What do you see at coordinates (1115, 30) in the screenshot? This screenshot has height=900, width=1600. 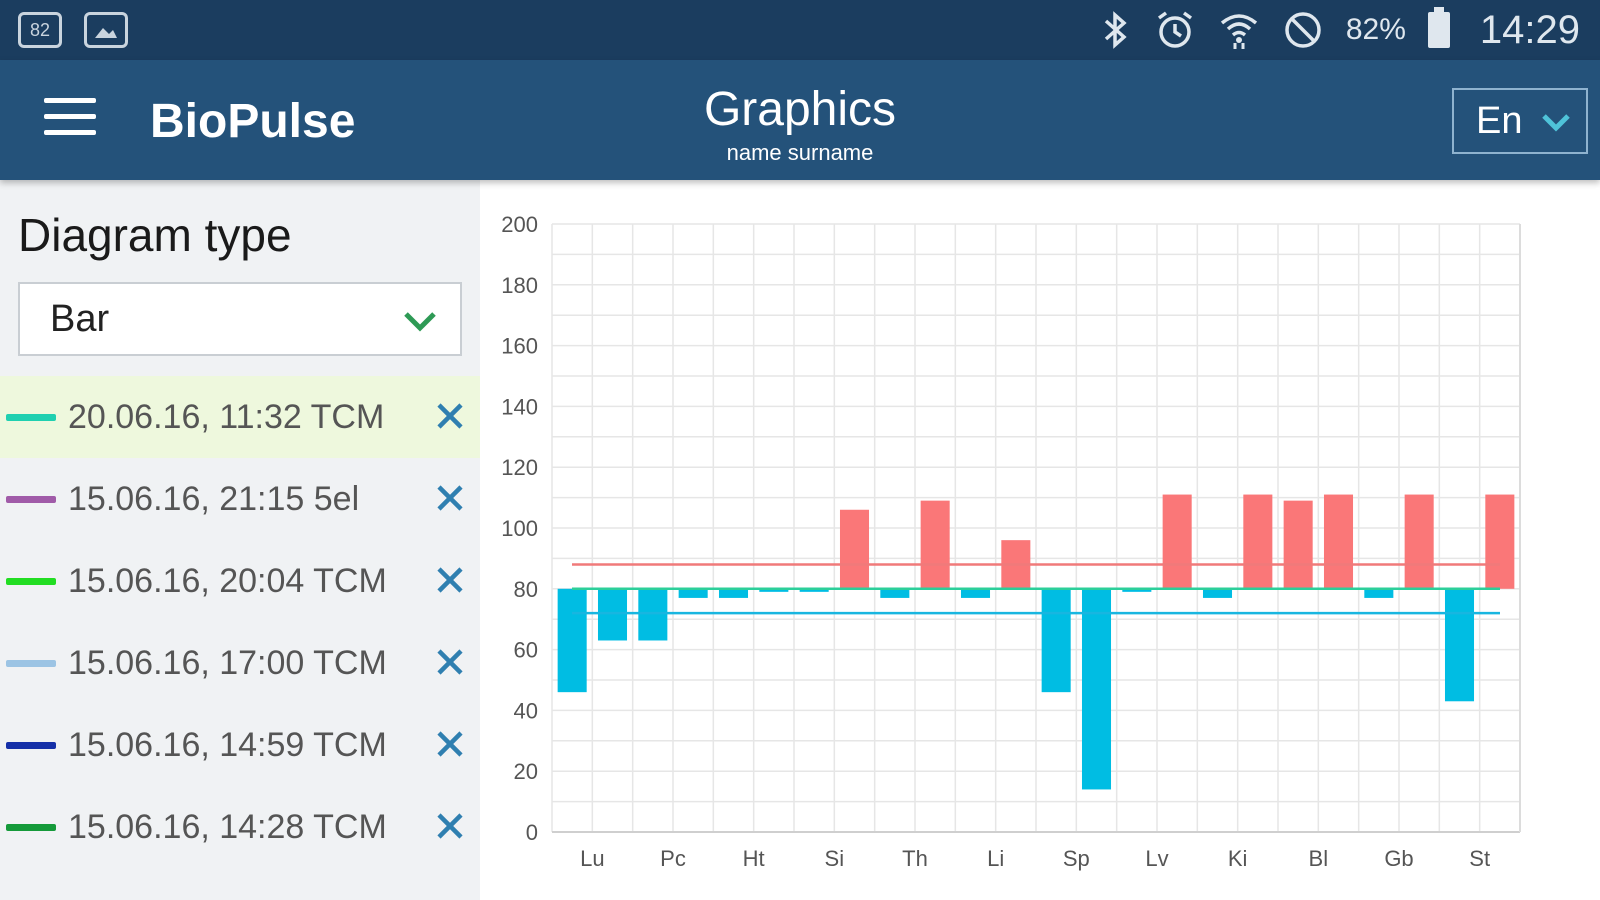 I see `bluetooth-icon` at bounding box center [1115, 30].